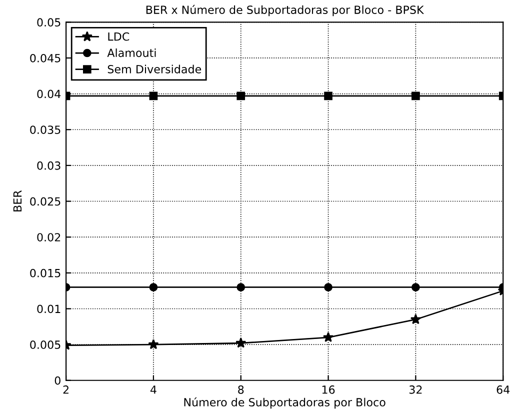  What do you see at coordinates (45, 344) in the screenshot?
I see `y-tick-label: 0.005` at bounding box center [45, 344].